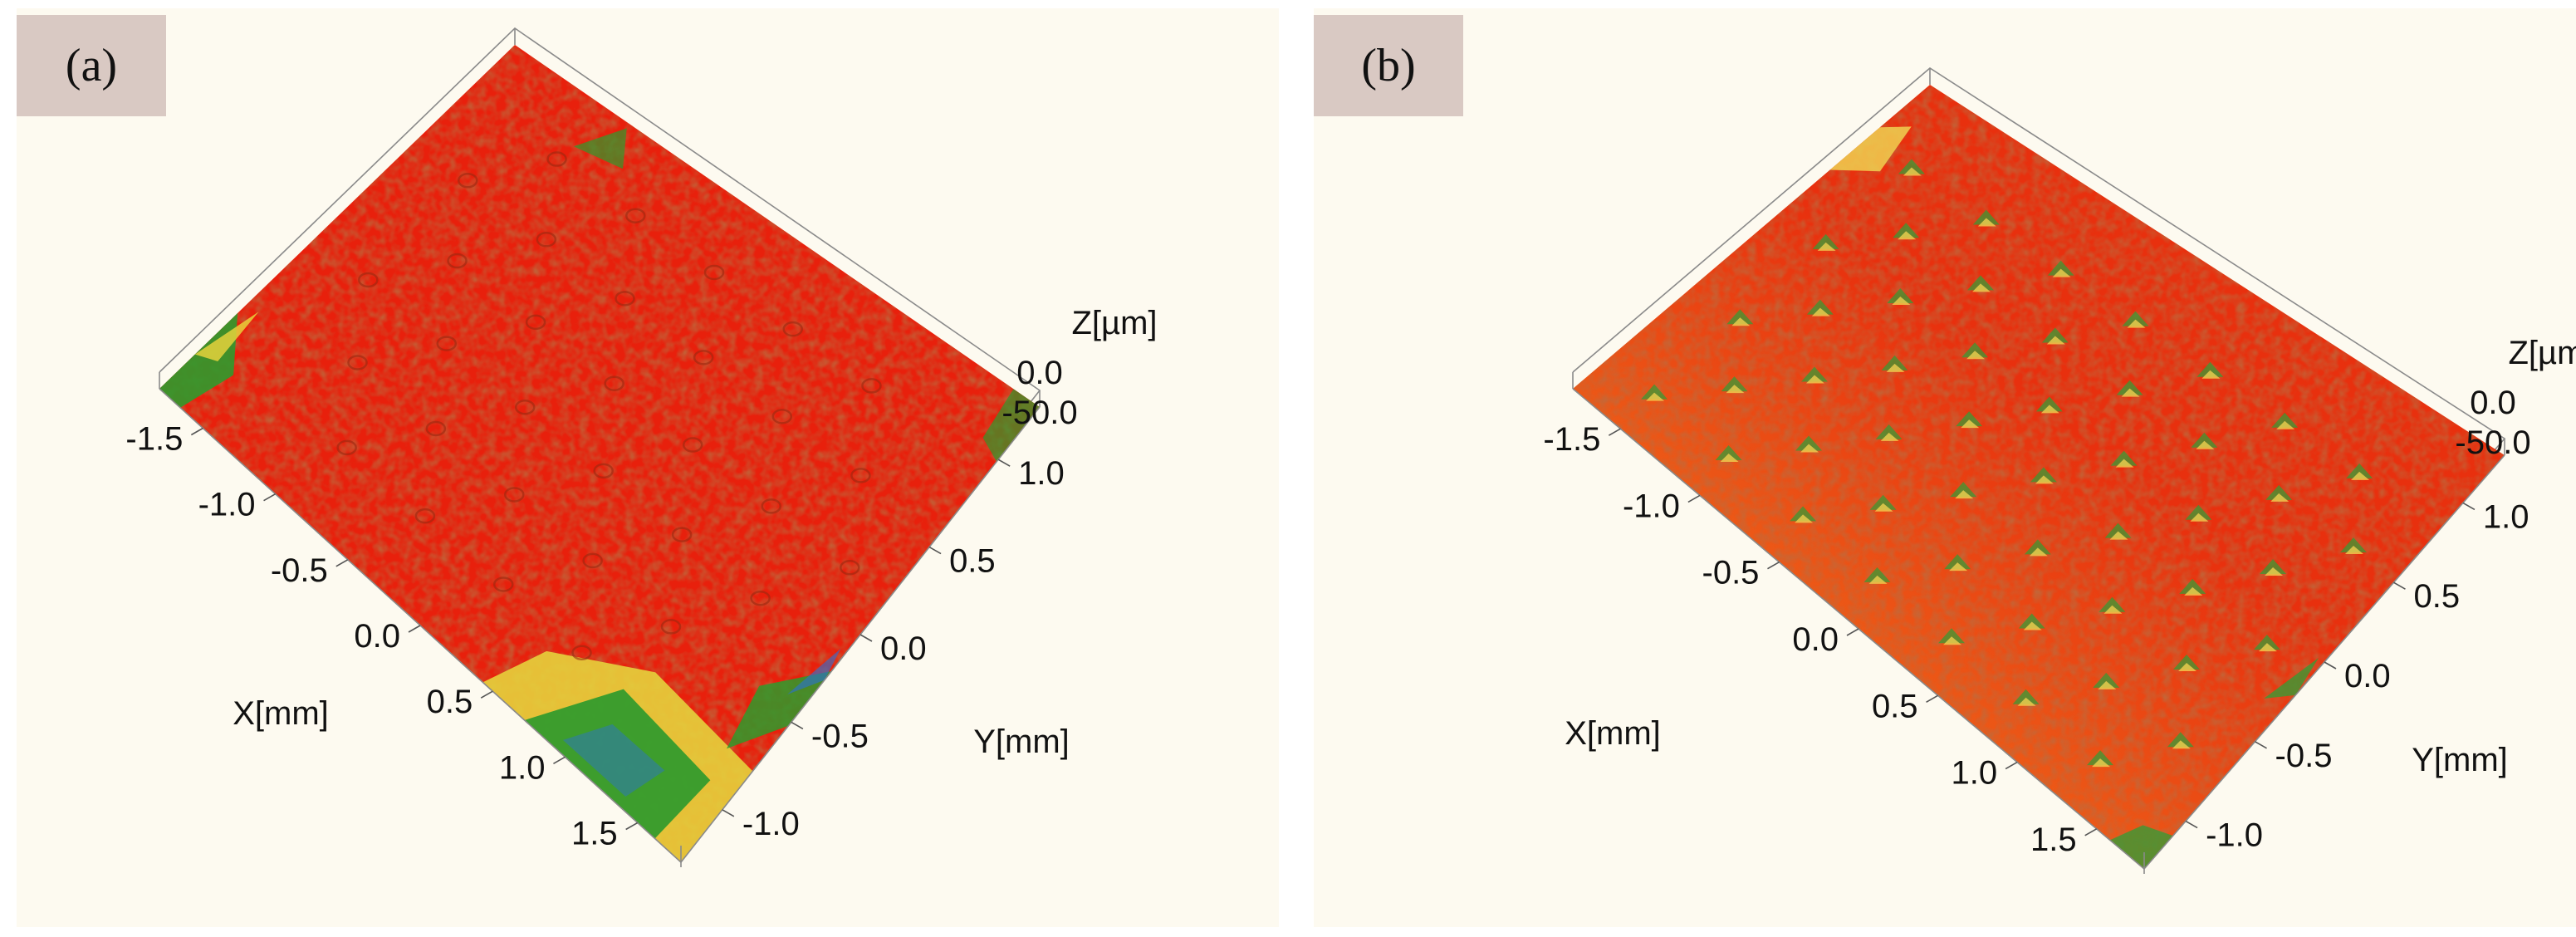 This screenshot has width=2576, height=937. Describe the element at coordinates (2367, 676) in the screenshot. I see `y-tick-label: 0.0` at that location.